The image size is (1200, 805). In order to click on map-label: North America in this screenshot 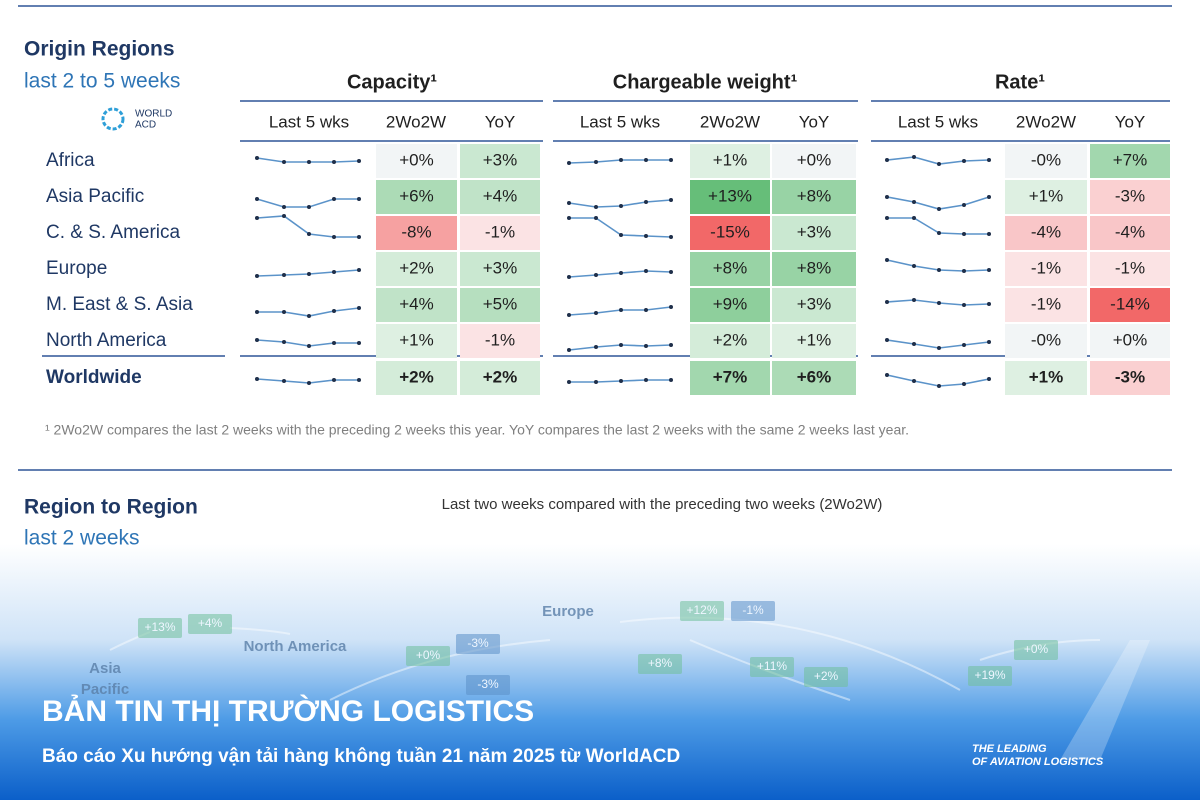, I will do `click(295, 646)`.